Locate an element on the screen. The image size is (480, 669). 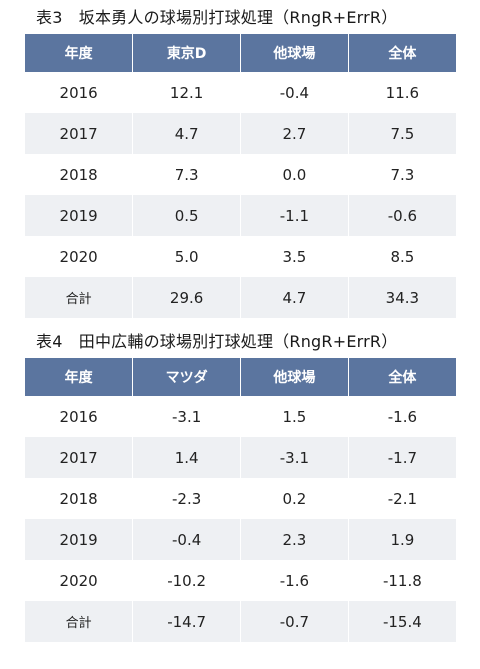
table3-all-cell: 7.3 is located at coordinates (402, 174).